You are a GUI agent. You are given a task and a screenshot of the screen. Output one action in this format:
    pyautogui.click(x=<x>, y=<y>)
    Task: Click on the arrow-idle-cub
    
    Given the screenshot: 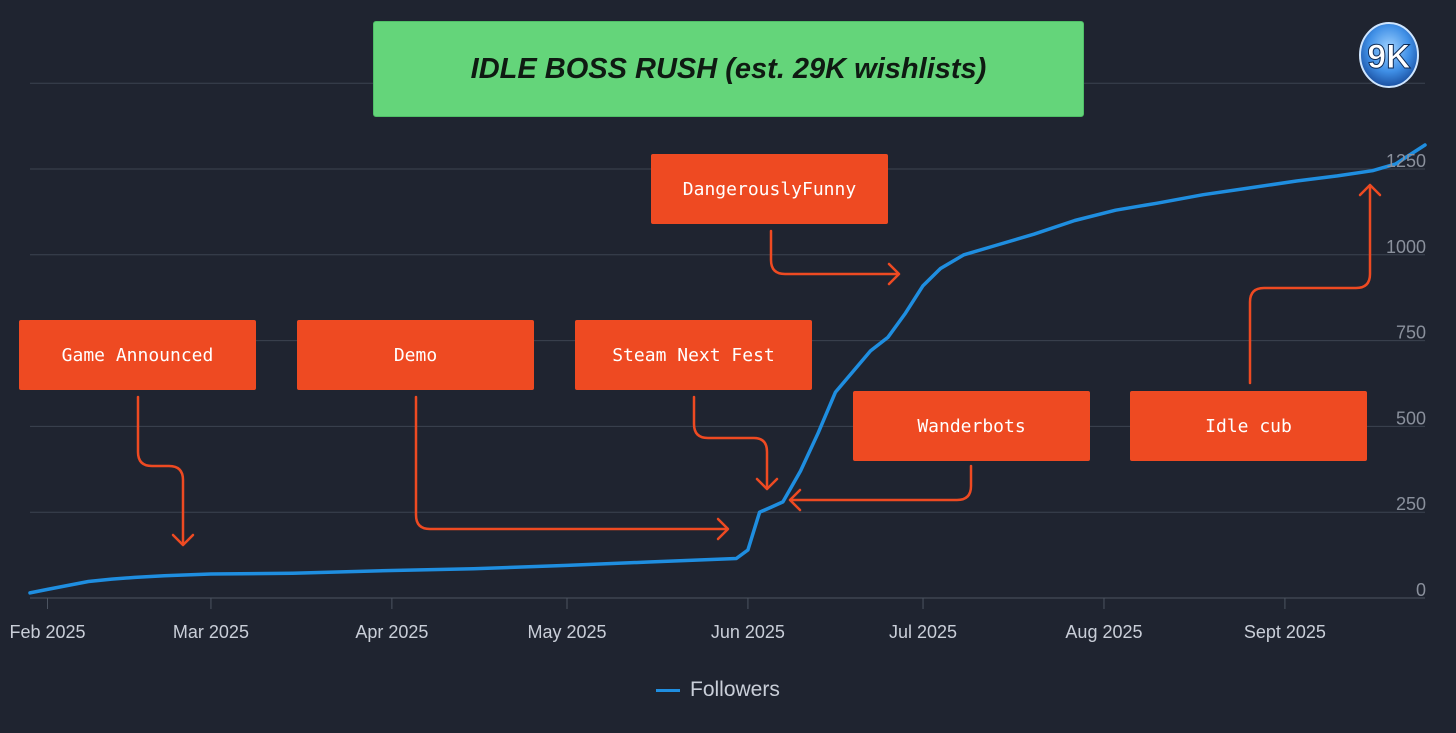 What is the action you would take?
    pyautogui.click(x=1310, y=285)
    